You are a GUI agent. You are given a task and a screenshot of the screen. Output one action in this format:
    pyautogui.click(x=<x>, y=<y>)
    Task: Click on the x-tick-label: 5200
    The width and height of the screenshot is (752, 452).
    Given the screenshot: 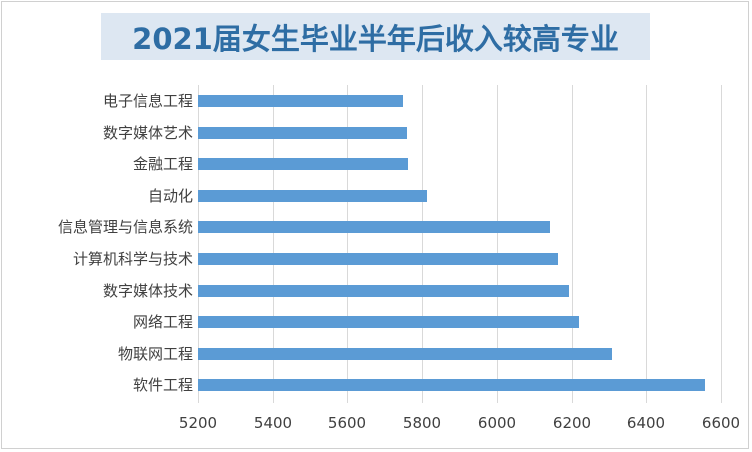 What is the action you would take?
    pyautogui.click(x=198, y=423)
    